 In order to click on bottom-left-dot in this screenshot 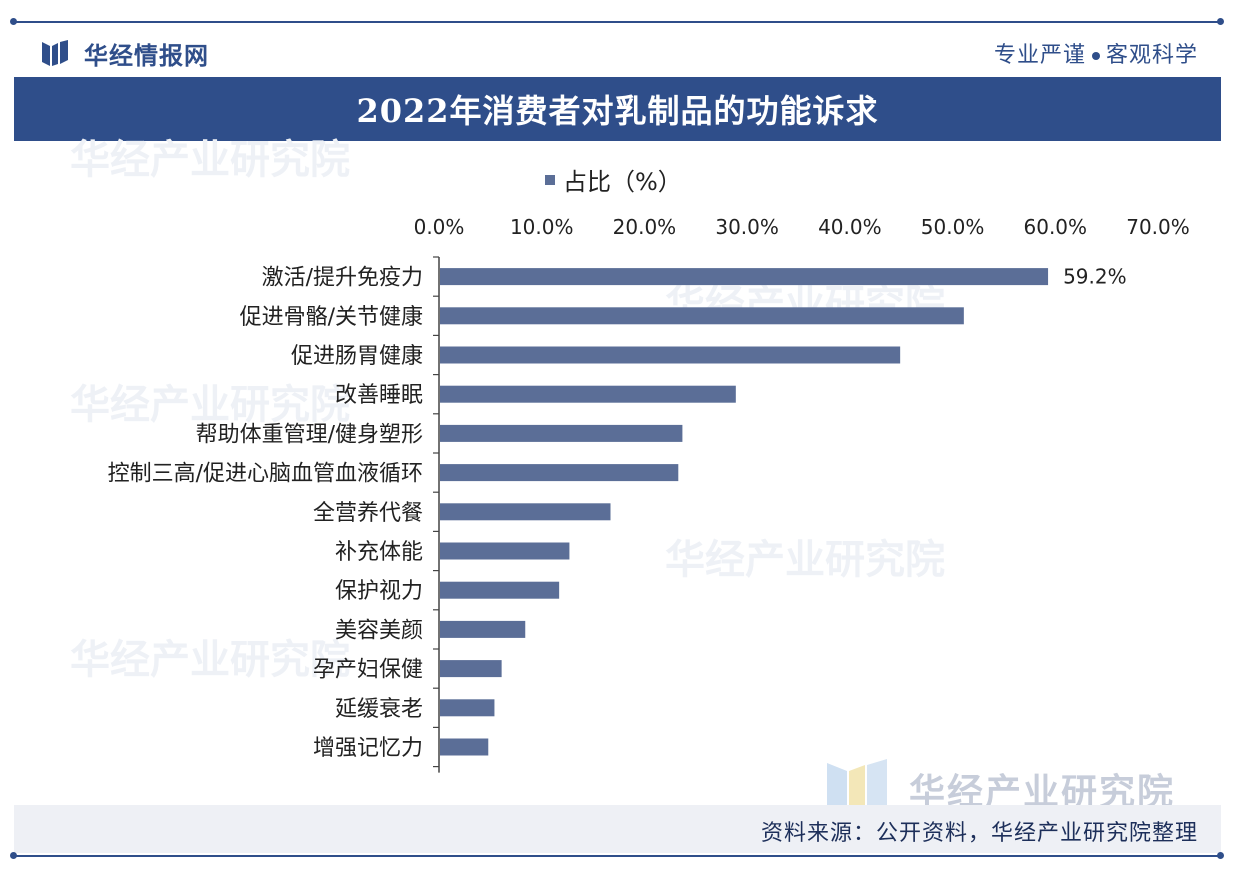, I will do `click(13, 855)`.